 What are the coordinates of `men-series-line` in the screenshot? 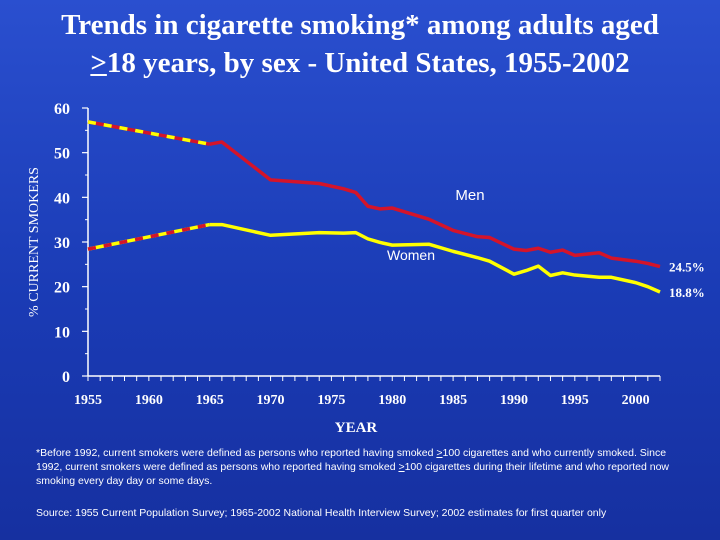 It's located at (435, 204).